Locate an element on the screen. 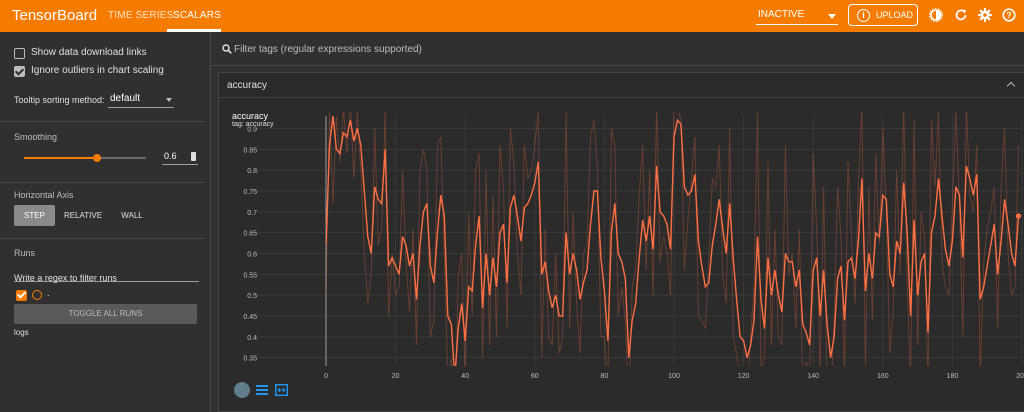 The height and width of the screenshot is (412, 1024). accuracy-card-header: accuracy is located at coordinates (621, 85).